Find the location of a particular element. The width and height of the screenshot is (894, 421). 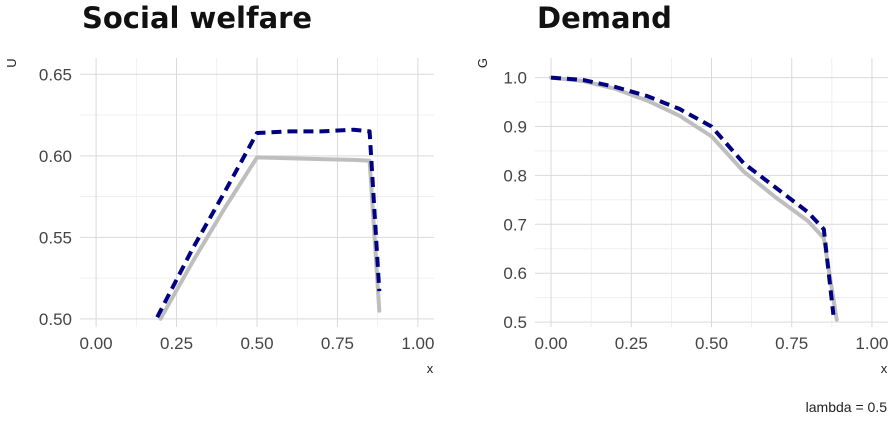

series-line-solid-grey is located at coordinates (270, 238).